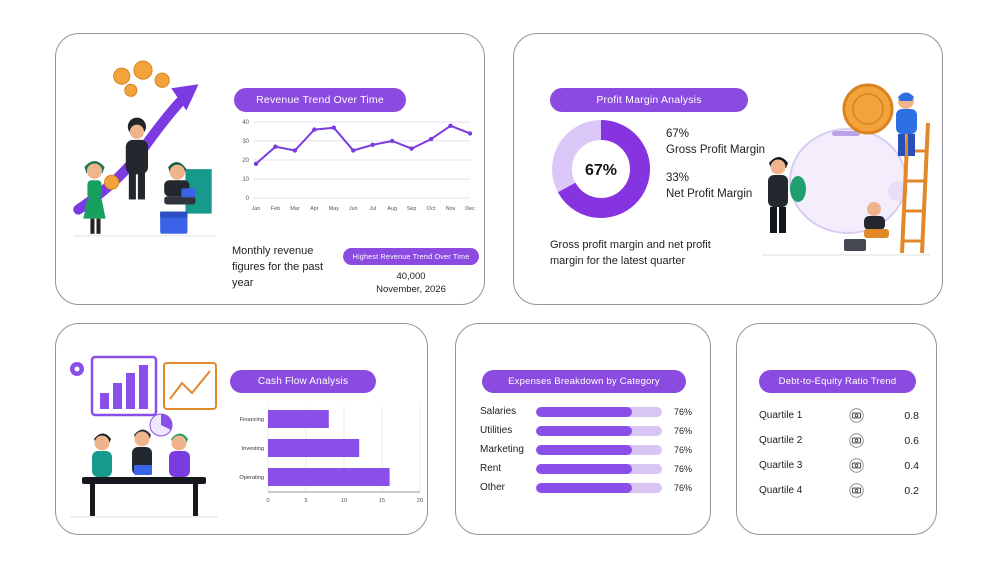 This screenshot has height=571, width=1000. I want to click on gross-margin-stat: 67% Gross Profit Margin, so click(715, 142).